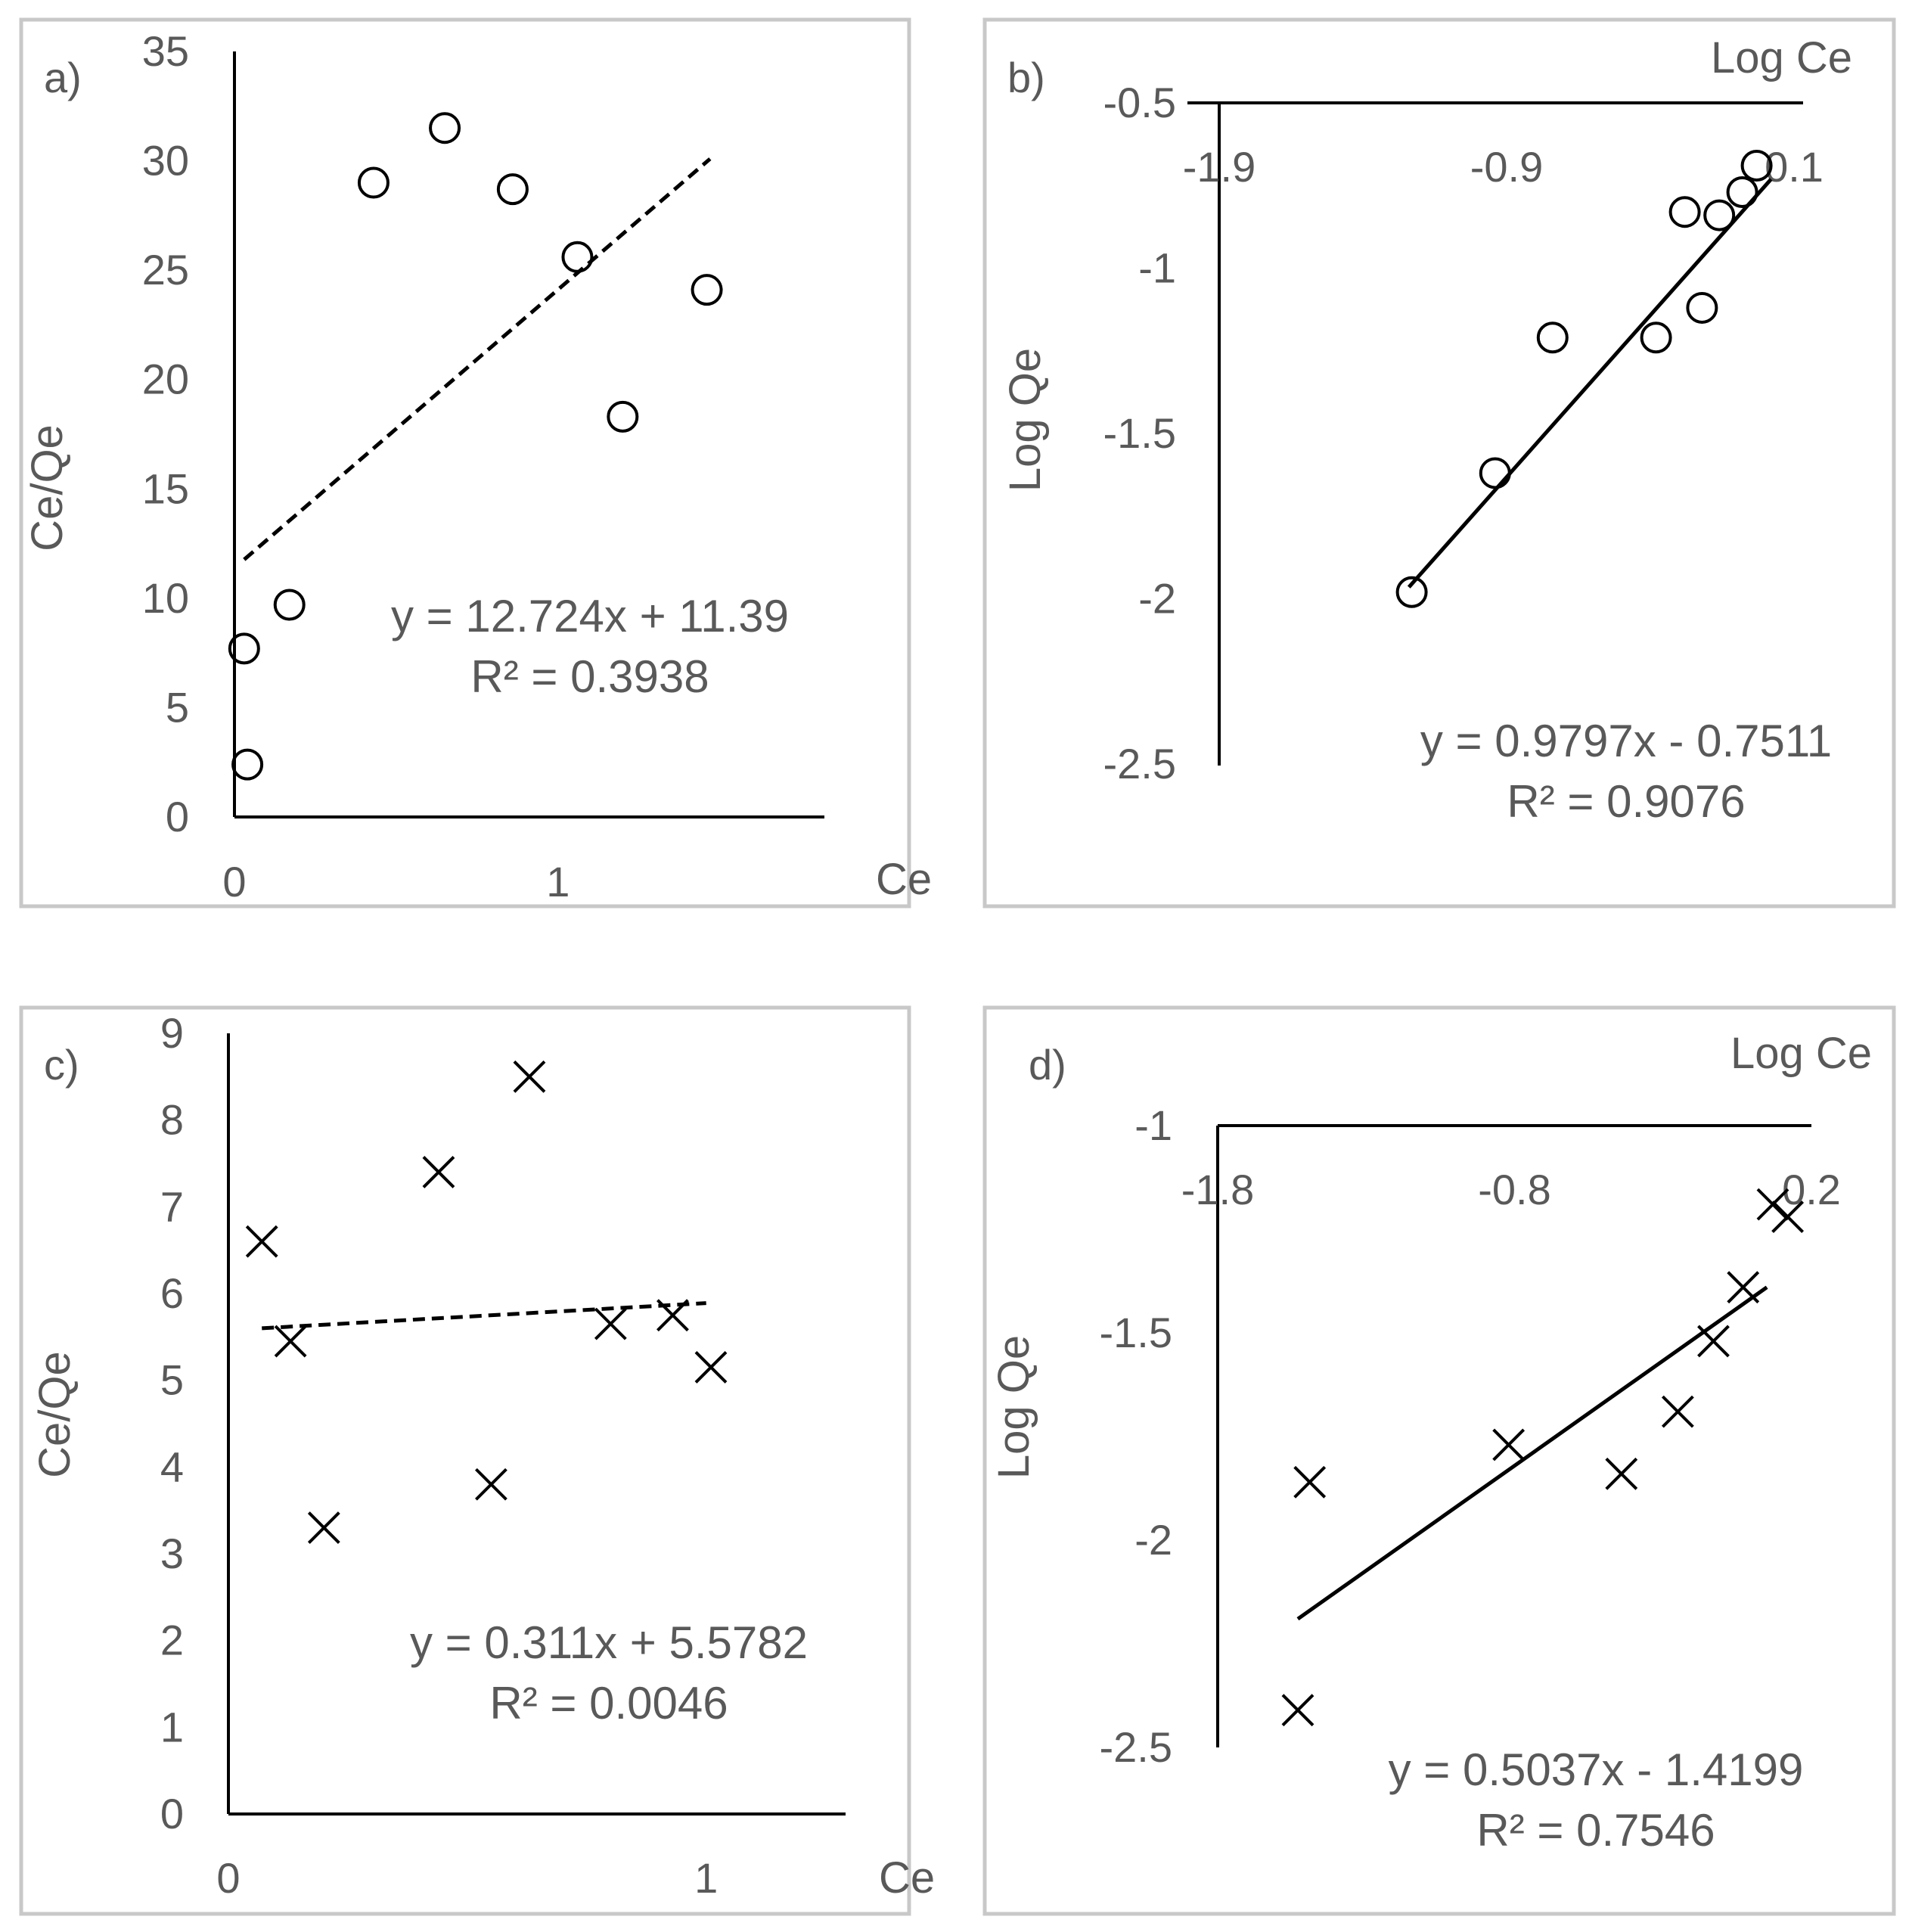 This screenshot has width=1912, height=1932. Describe the element at coordinates (165, 380) in the screenshot. I see `y-tick-label: 20` at that location.